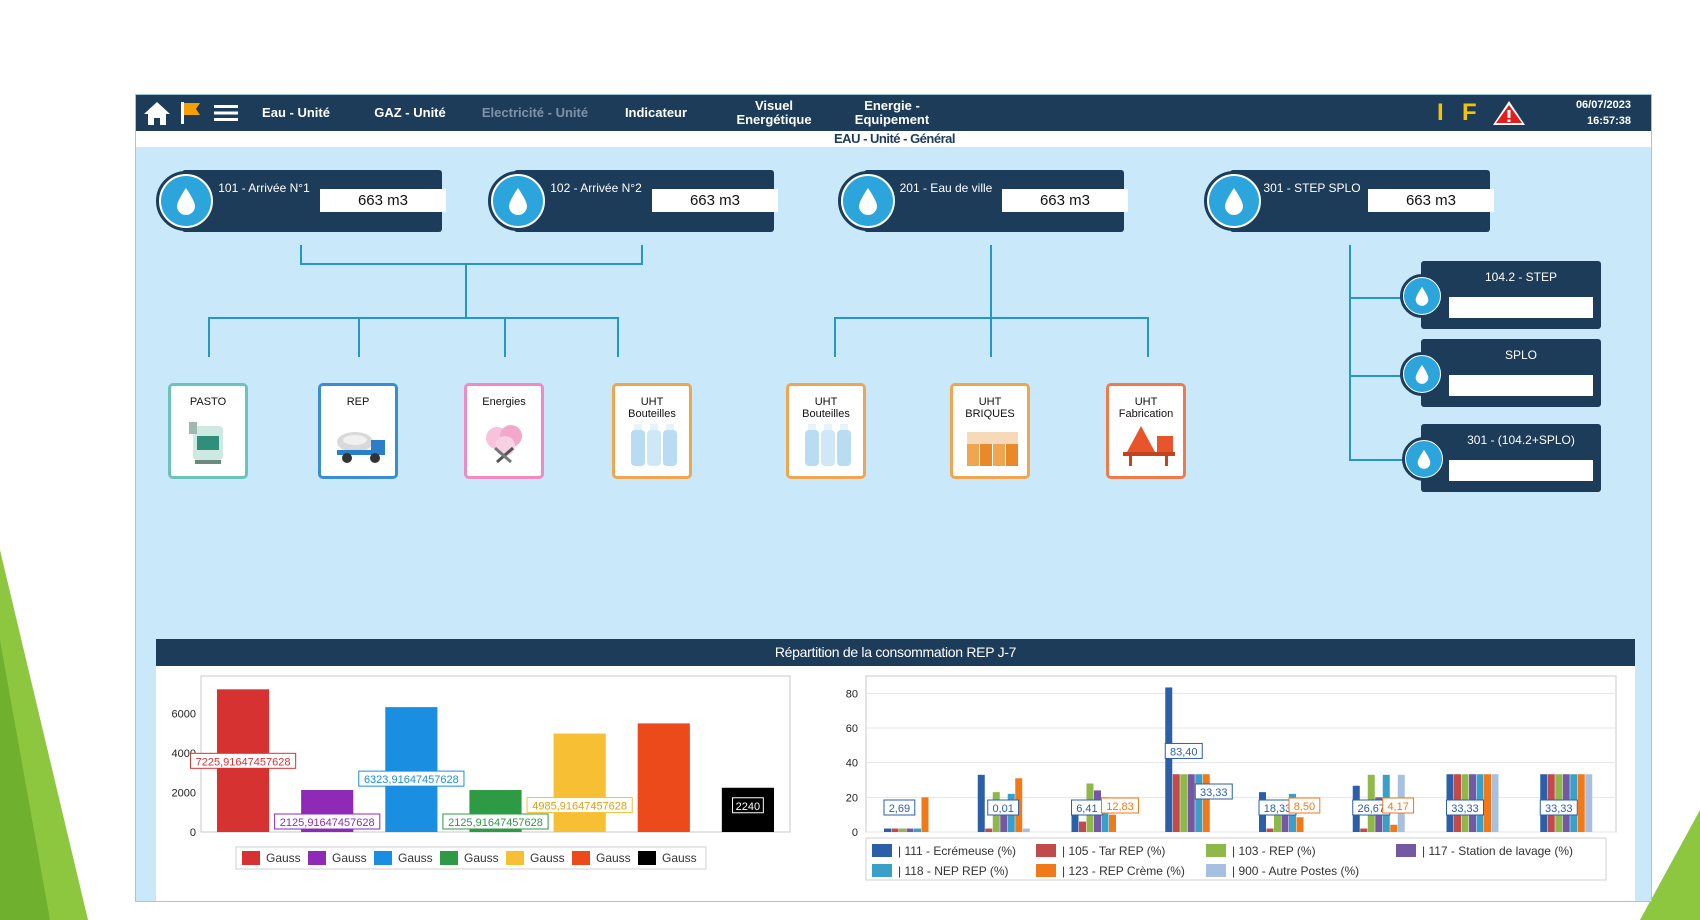 Image resolution: width=1700 pixels, height=920 pixels. What do you see at coordinates (1362, 201) in the screenshot?
I see `meter-301: 301 - STEP SPLO 663 m3` at bounding box center [1362, 201].